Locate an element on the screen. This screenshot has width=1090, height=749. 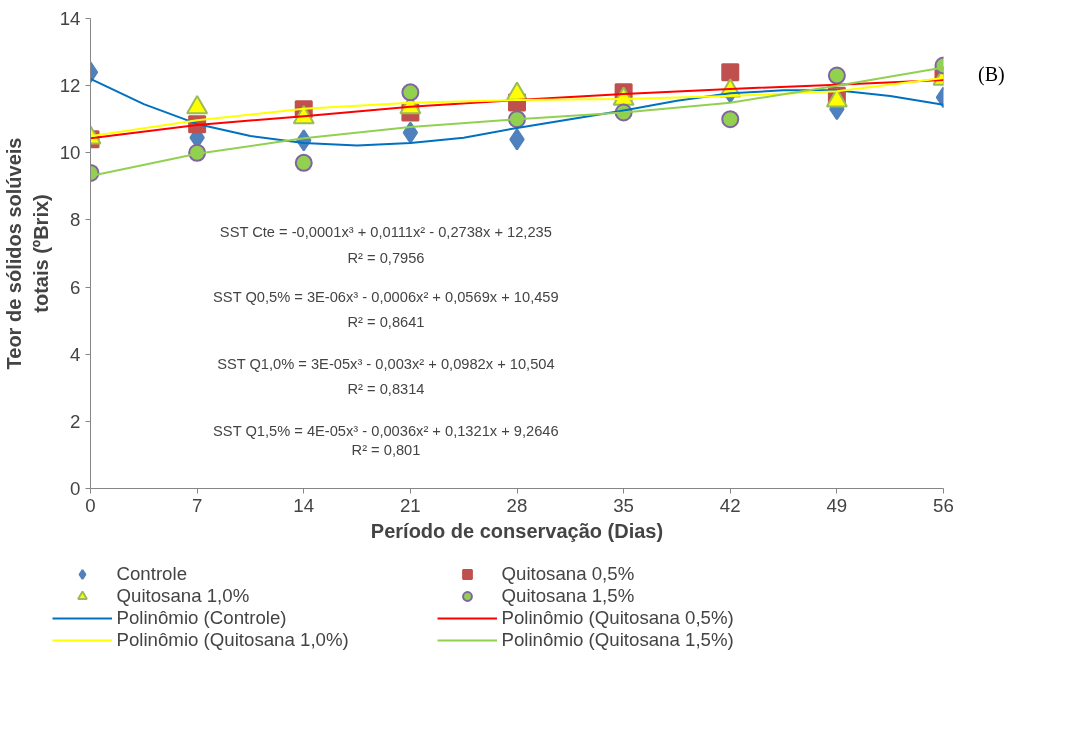
x-axis-title: Período de conservação (Dias) is located at coordinates (517, 530).